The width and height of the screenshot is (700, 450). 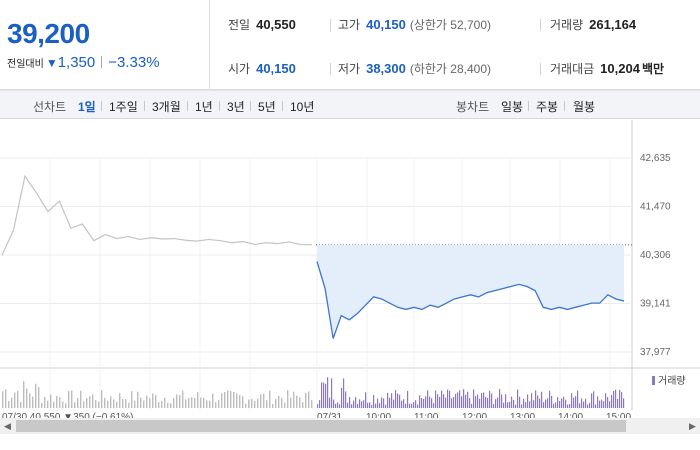 What do you see at coordinates (618, 416) in the screenshot?
I see `x-tick-label: 15:00` at bounding box center [618, 416].